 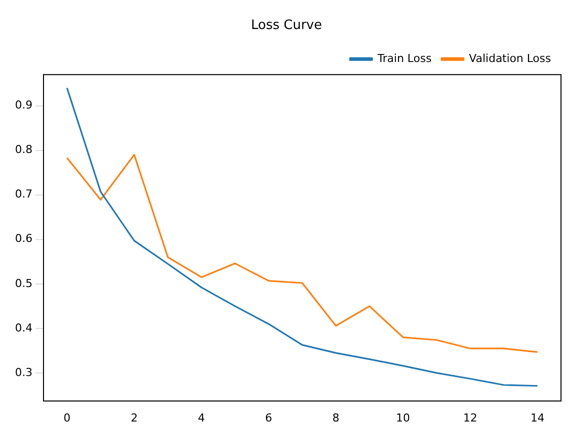 I want to click on chart-title: Loss Curve, so click(x=286, y=26).